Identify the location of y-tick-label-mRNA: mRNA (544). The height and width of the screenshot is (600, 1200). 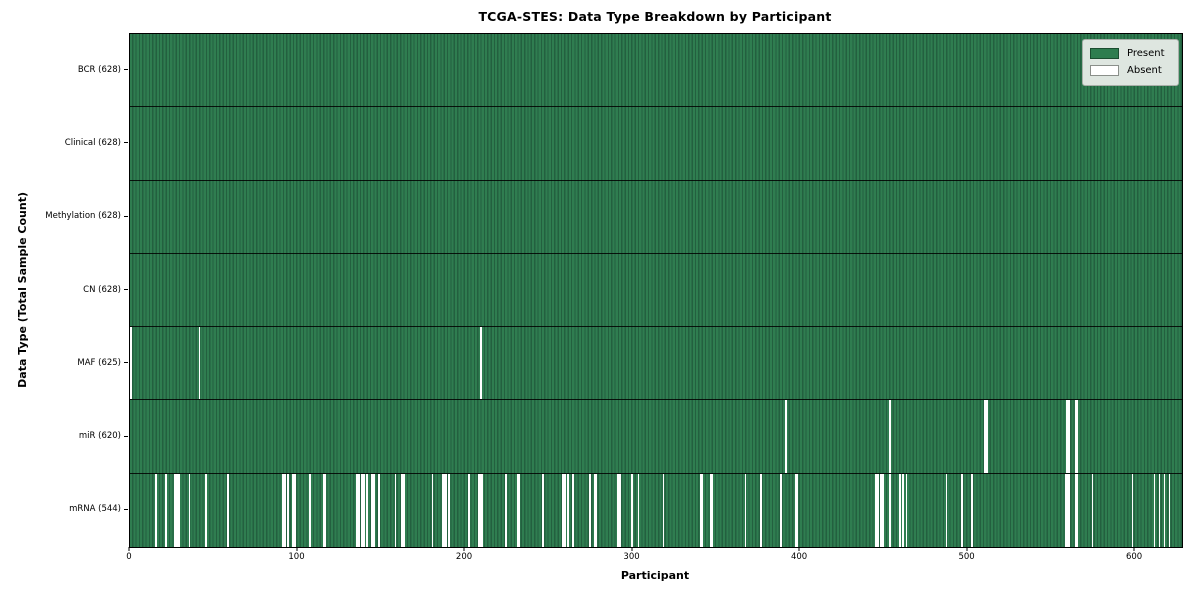
(95, 509).